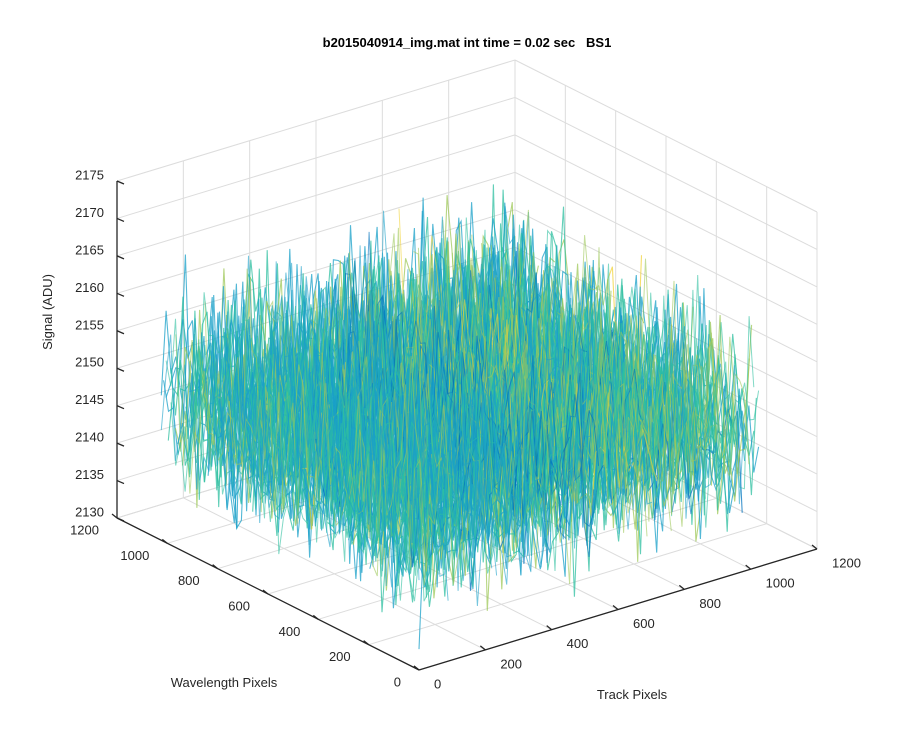  What do you see at coordinates (290, 631) in the screenshot?
I see `y-tick-label: 400` at bounding box center [290, 631].